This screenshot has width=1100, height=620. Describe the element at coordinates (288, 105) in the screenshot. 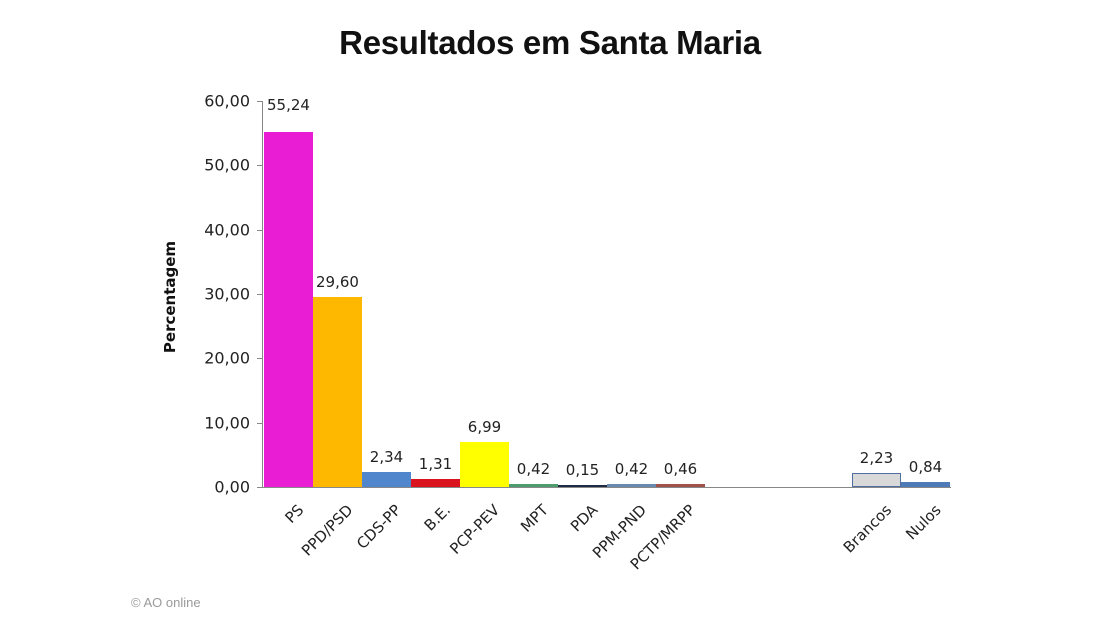

I see `value-label: 55,24` at that location.